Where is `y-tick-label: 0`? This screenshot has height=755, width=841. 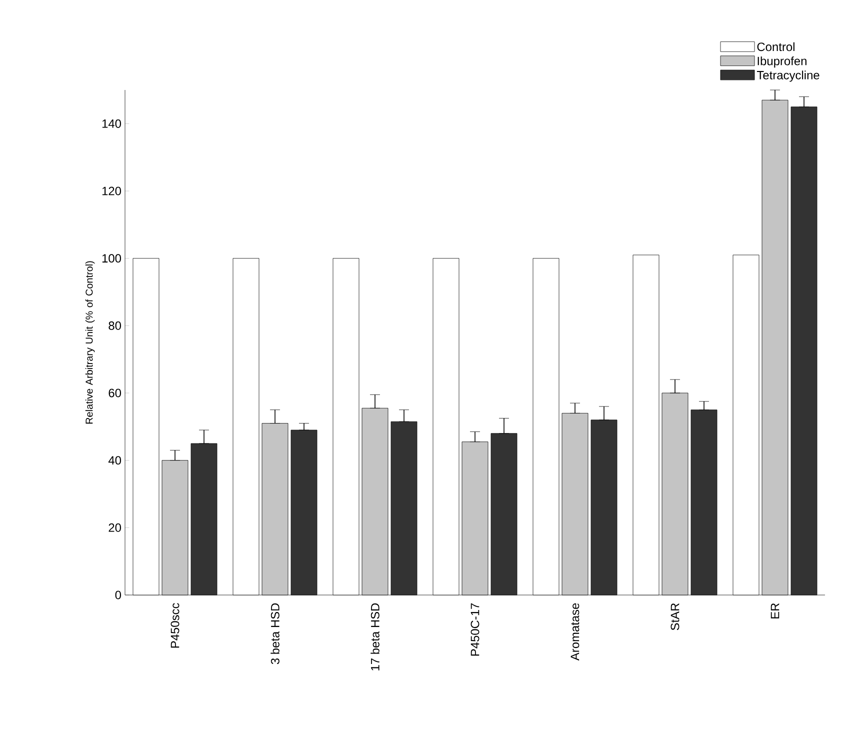
y-tick-label: 0 is located at coordinates (118, 595).